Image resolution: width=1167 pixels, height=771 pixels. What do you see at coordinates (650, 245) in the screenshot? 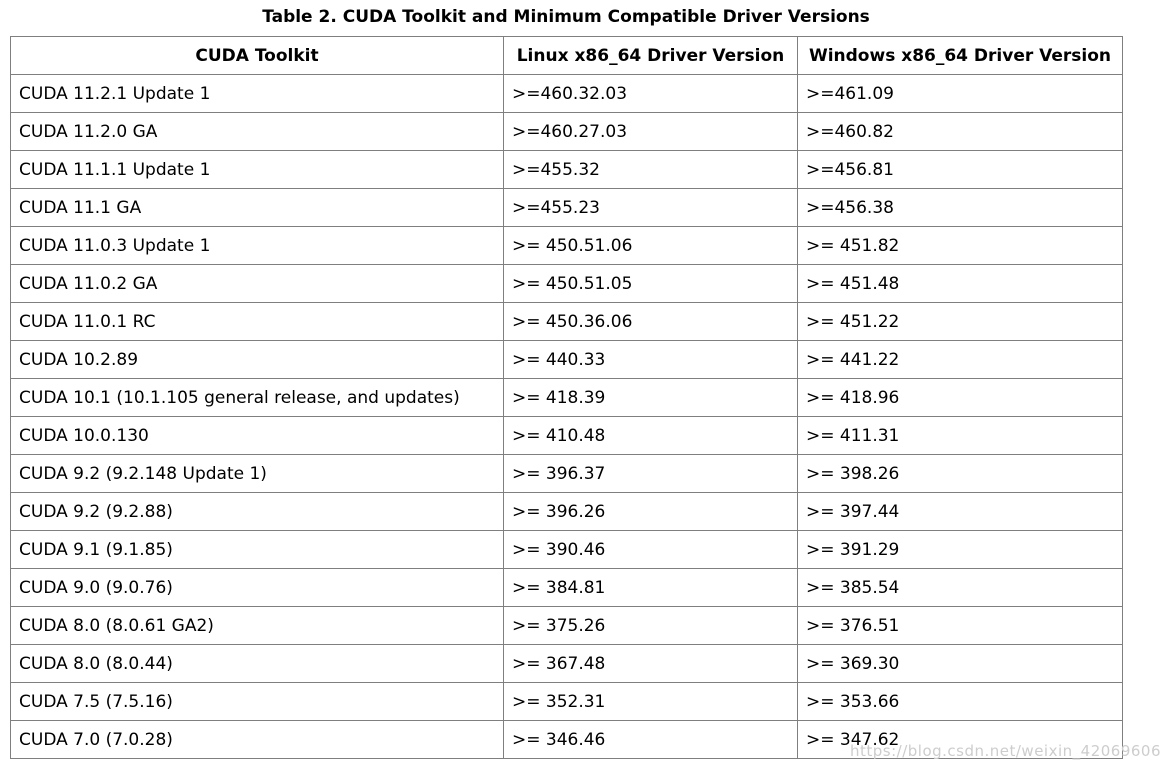
I see `table-cell: >= 450.51.06` at bounding box center [650, 245].